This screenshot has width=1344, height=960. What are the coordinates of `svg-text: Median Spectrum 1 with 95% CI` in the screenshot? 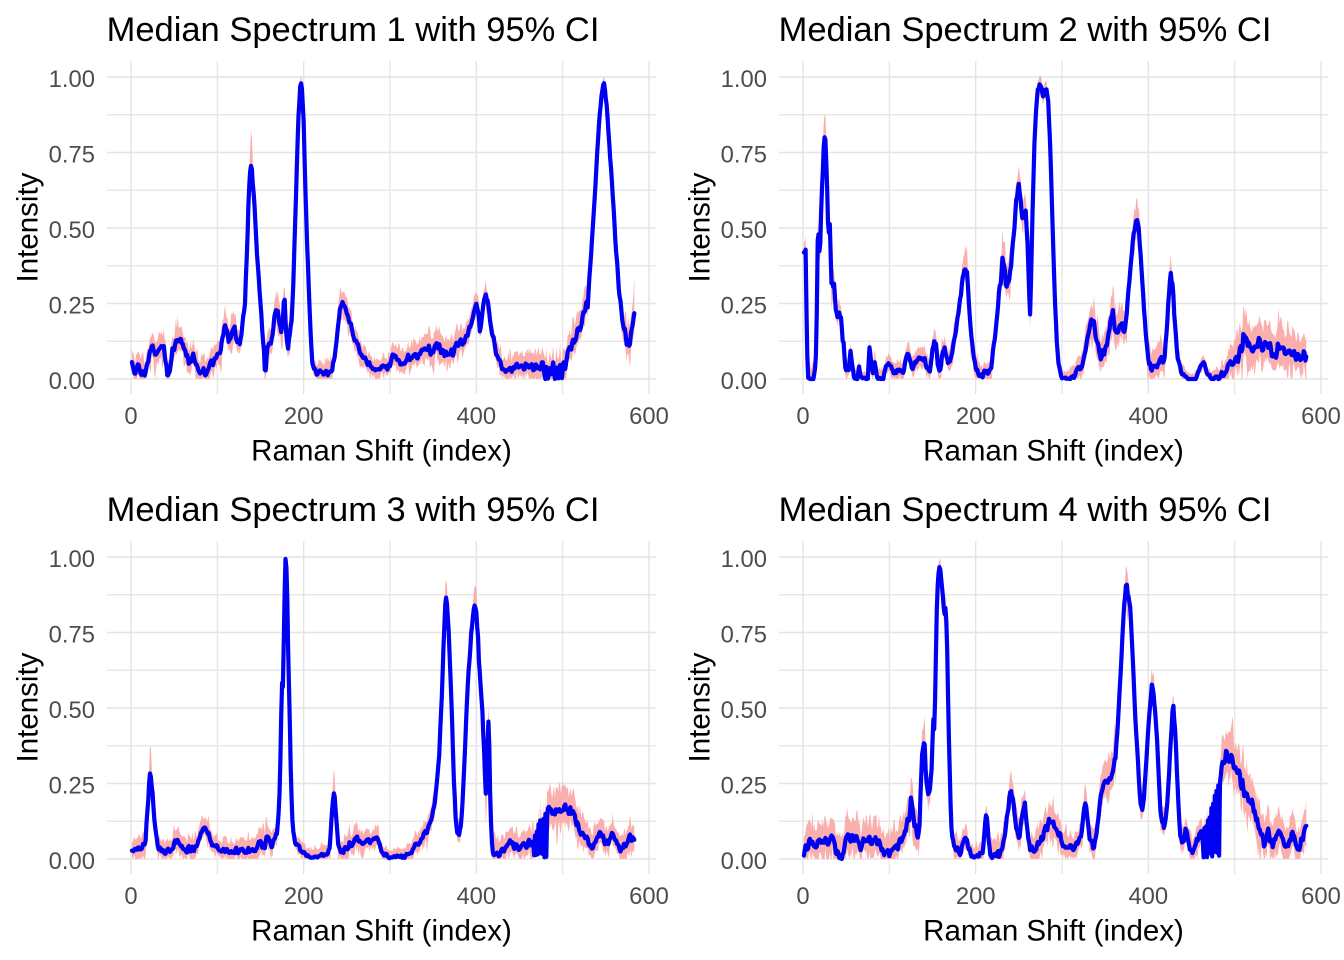 It's located at (353, 30).